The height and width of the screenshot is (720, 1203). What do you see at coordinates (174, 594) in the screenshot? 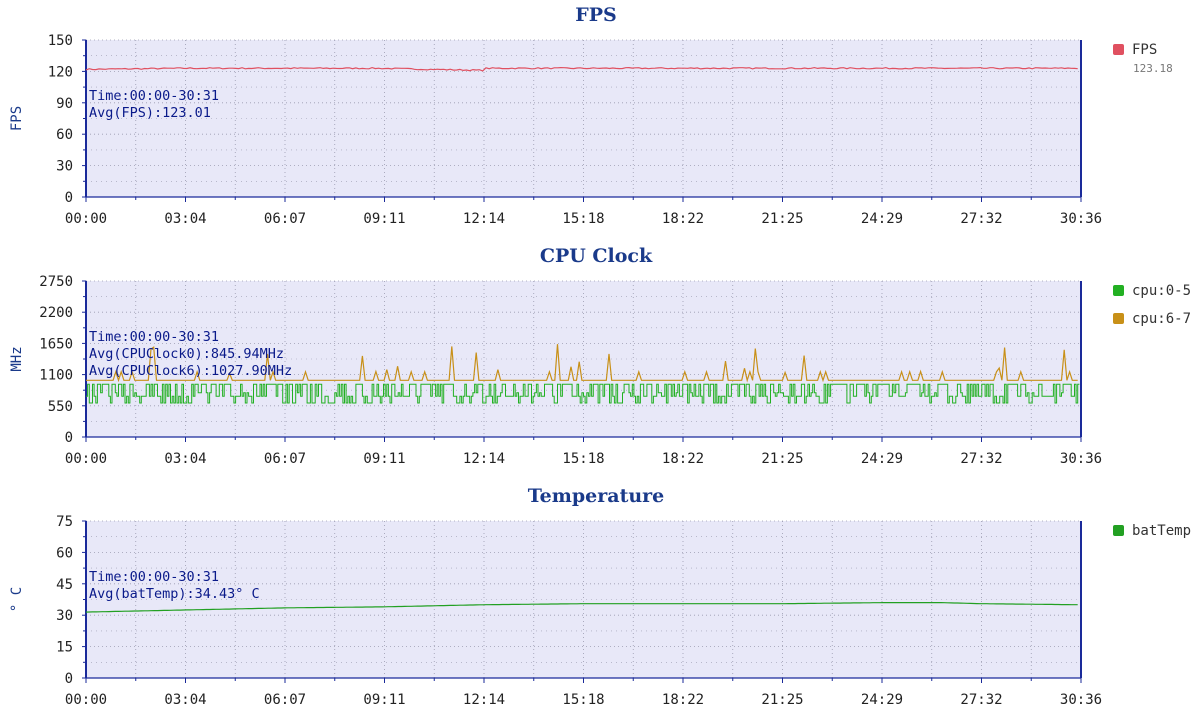
I see `annotation-text: Avg(batTemp):34.43° C` at bounding box center [174, 594].